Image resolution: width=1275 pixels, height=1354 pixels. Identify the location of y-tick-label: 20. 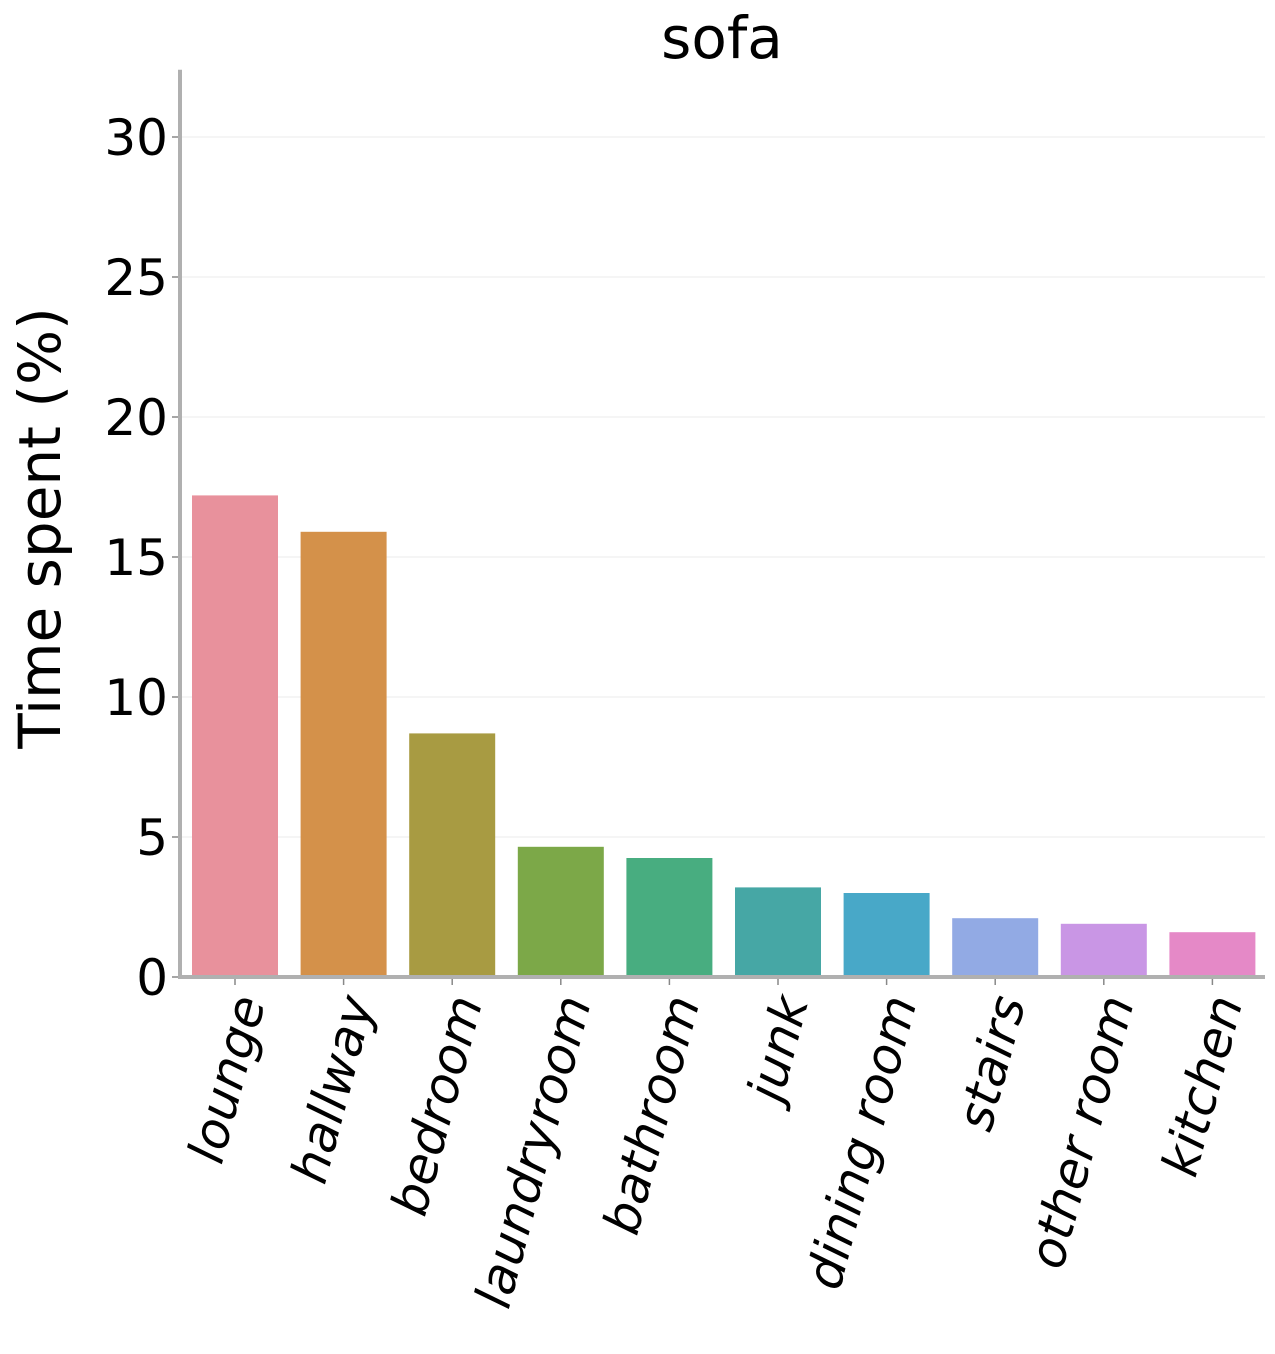
(136, 418).